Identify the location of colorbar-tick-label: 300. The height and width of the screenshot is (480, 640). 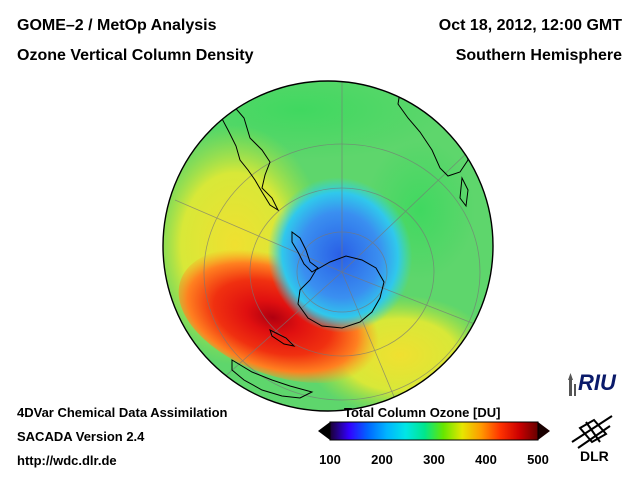
(434, 459).